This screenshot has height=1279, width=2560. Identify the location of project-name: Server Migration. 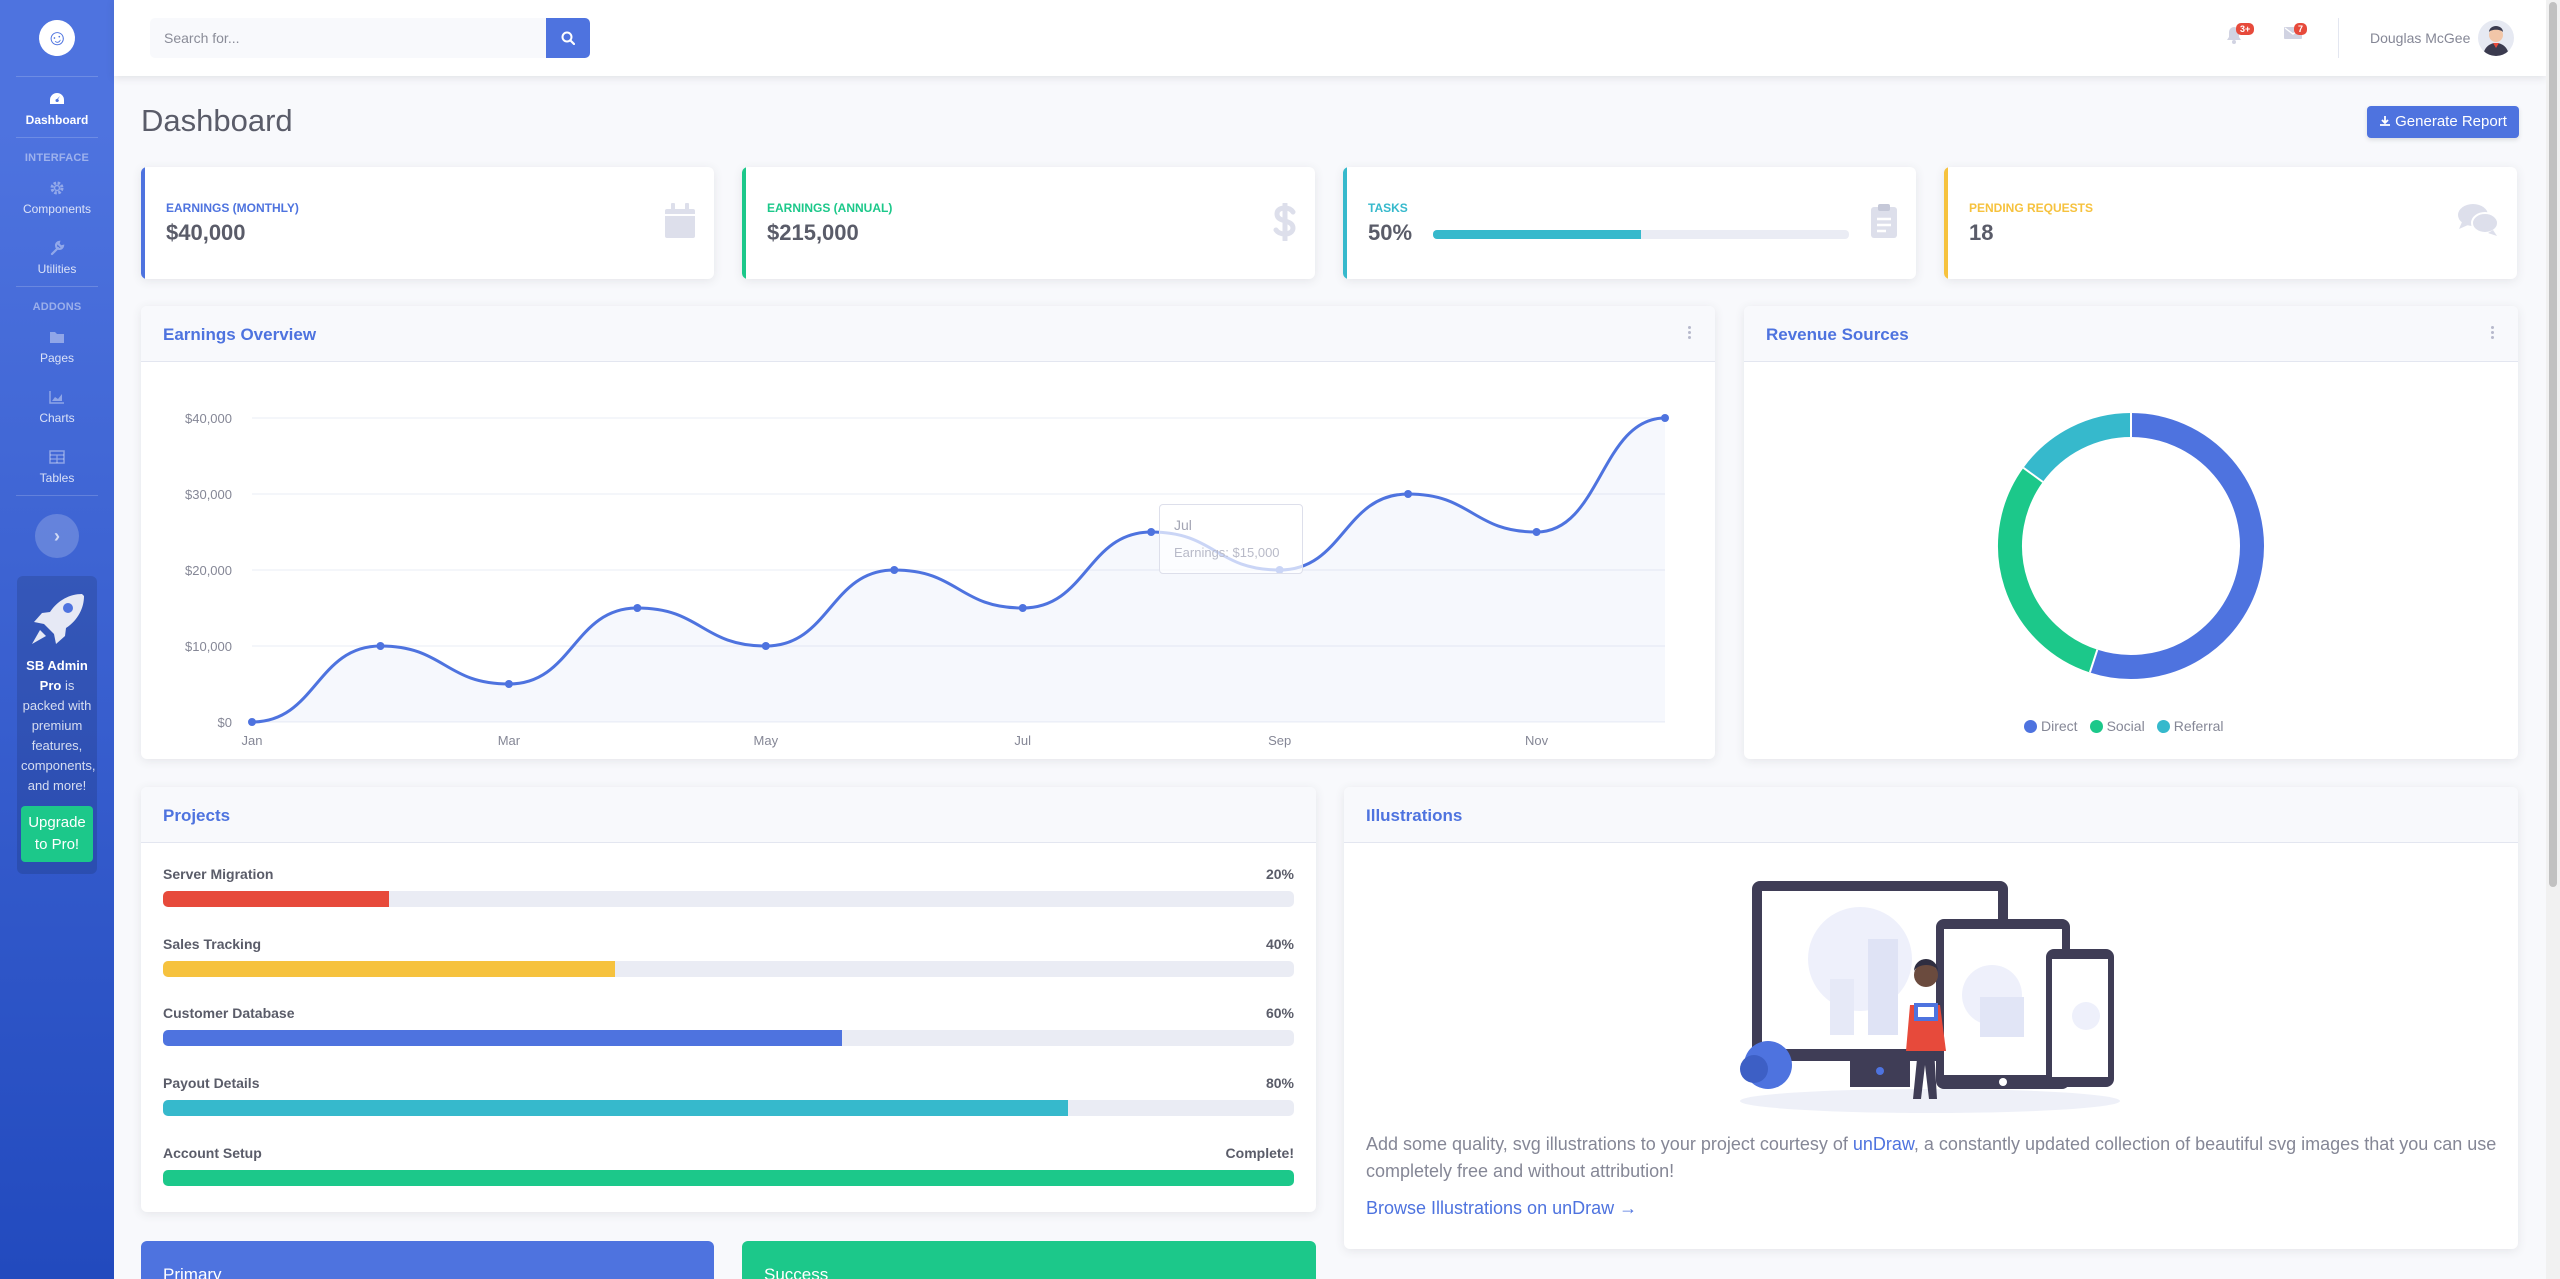
(218, 874).